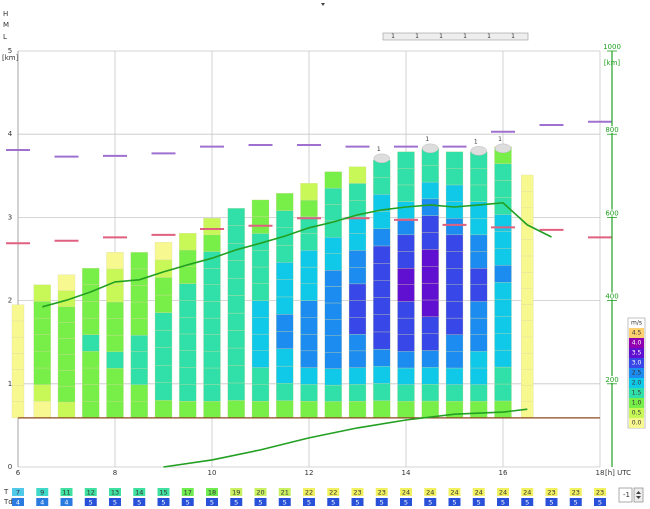 This screenshot has height=509, width=650. I want to click on side-label: H, so click(5, 14).